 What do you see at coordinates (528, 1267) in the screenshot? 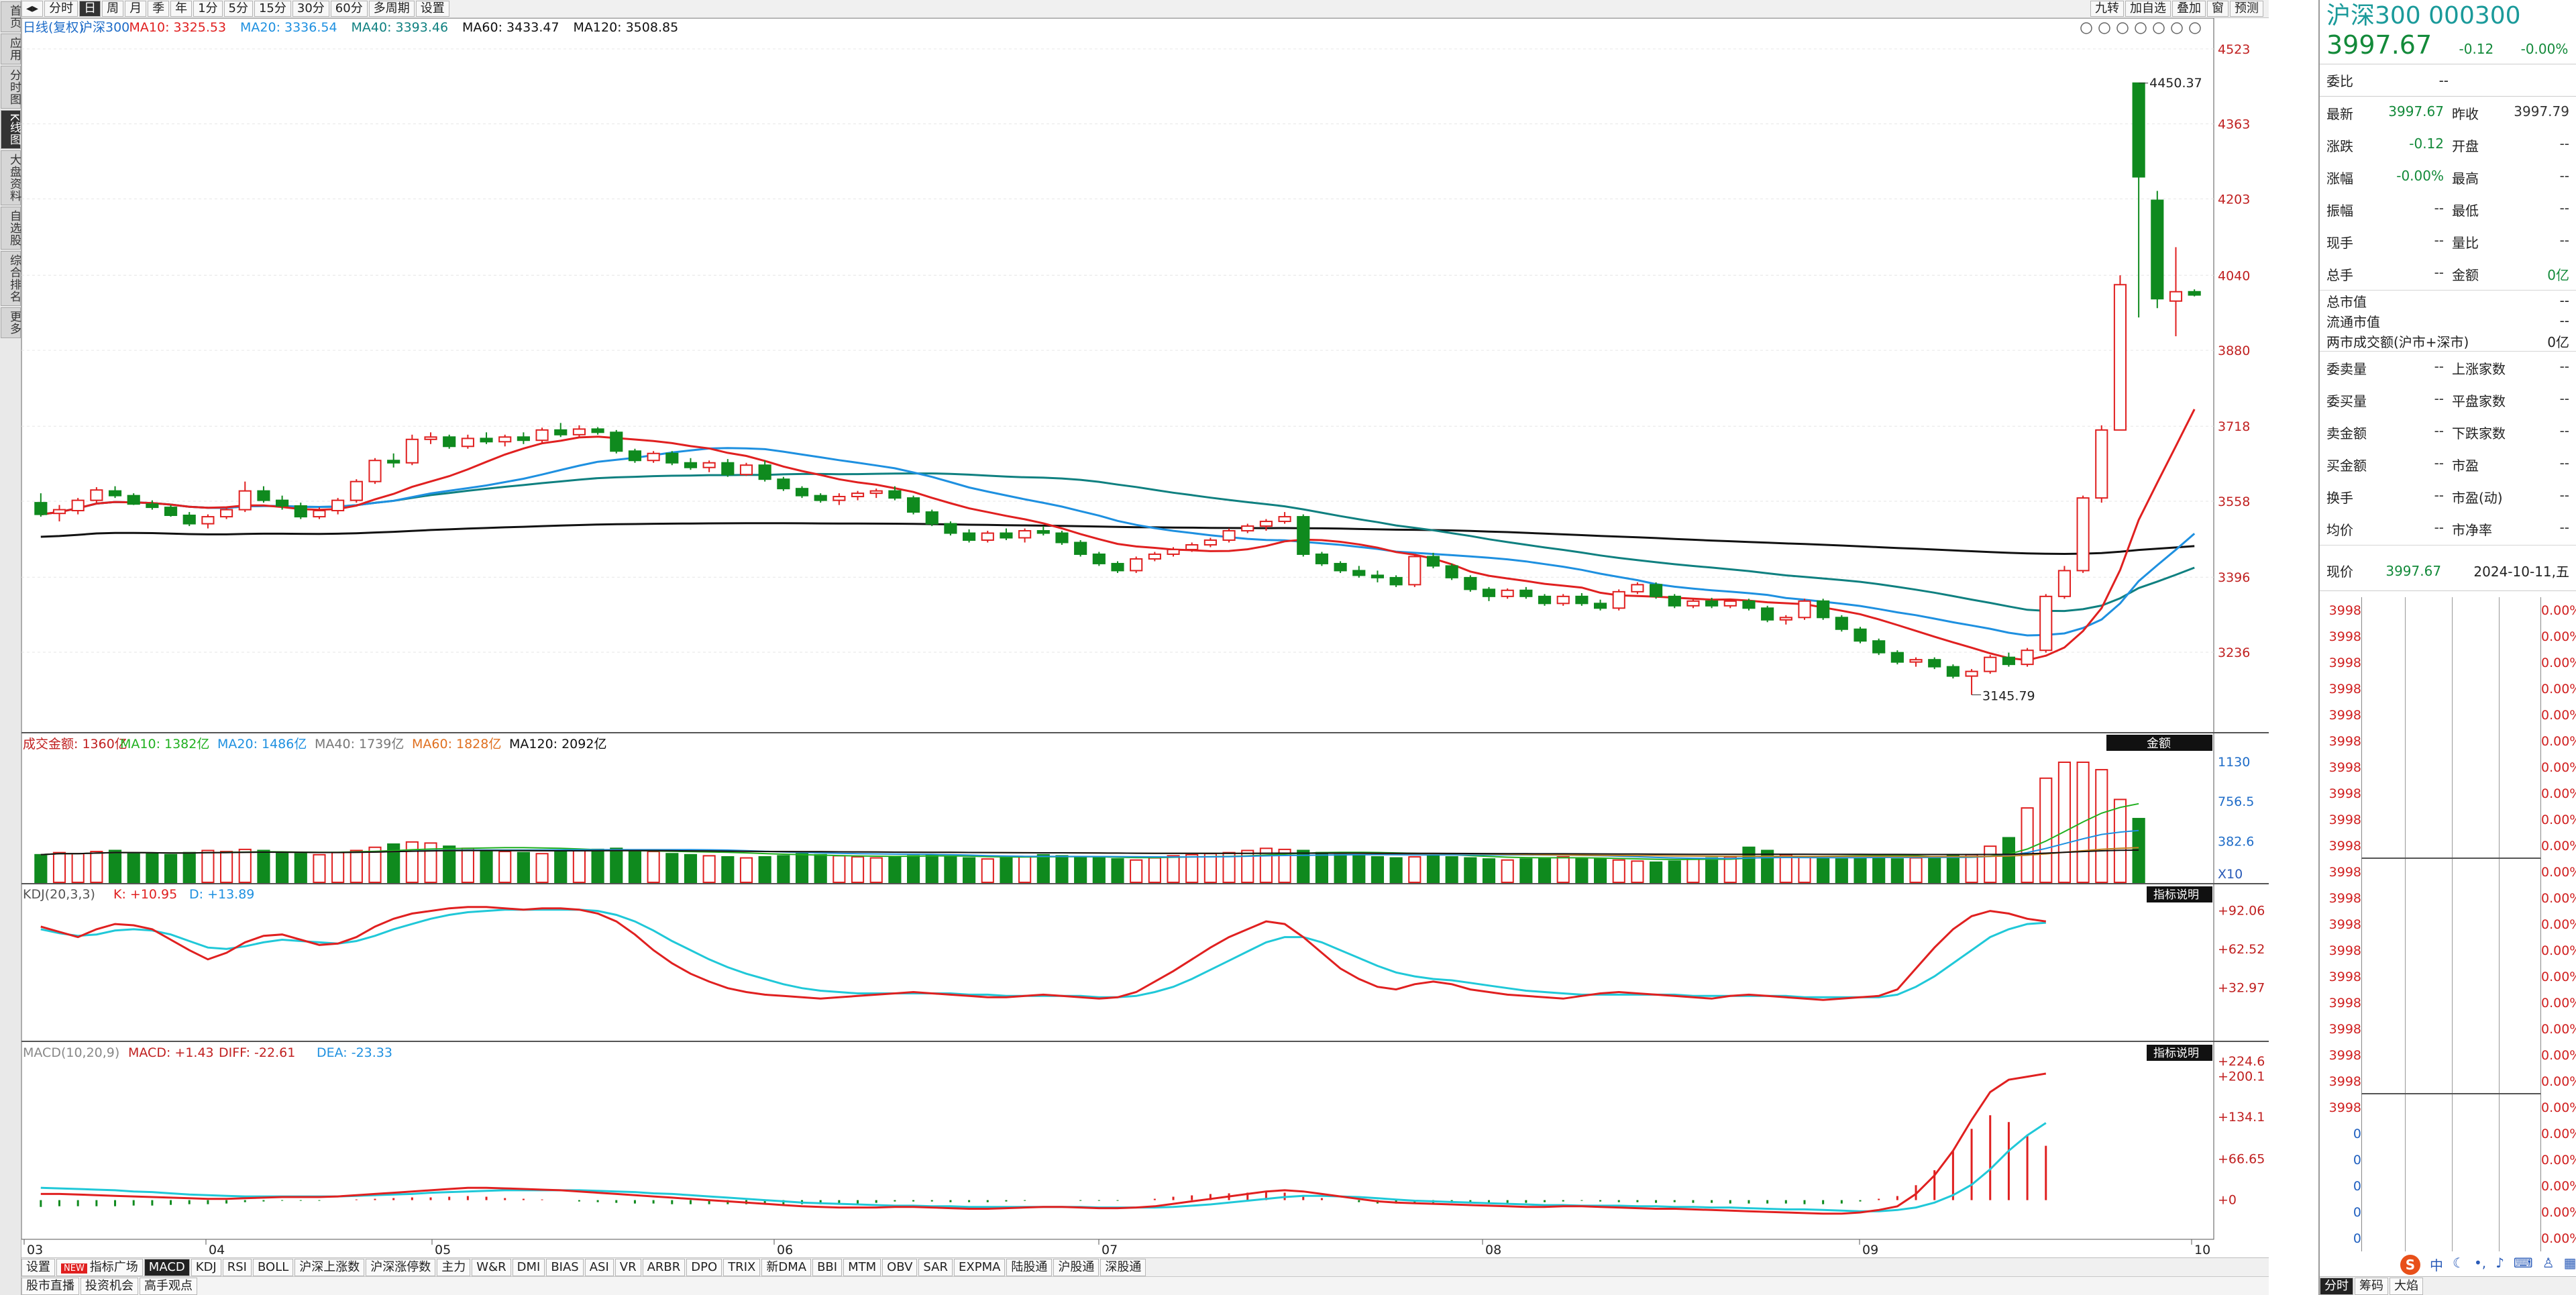
I see `indicator-tab-10: DMI` at bounding box center [528, 1267].